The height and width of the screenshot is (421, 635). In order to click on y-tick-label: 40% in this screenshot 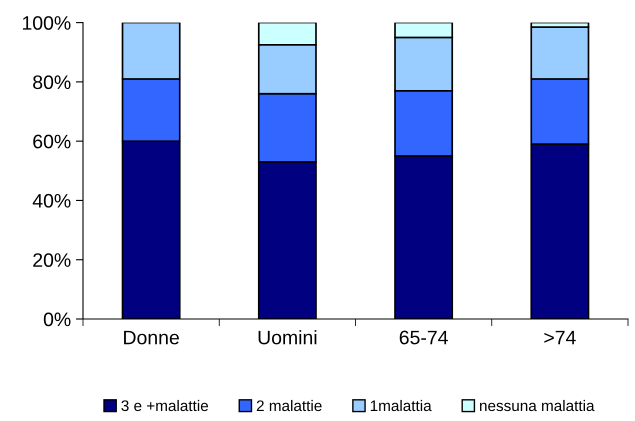, I will do `click(51, 201)`.